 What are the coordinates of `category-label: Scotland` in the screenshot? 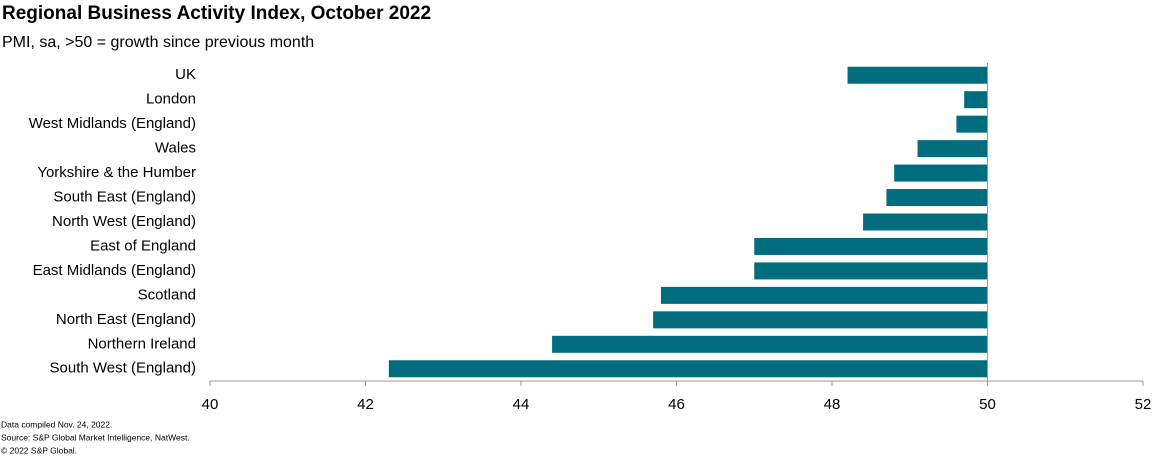 It's located at (167, 294).